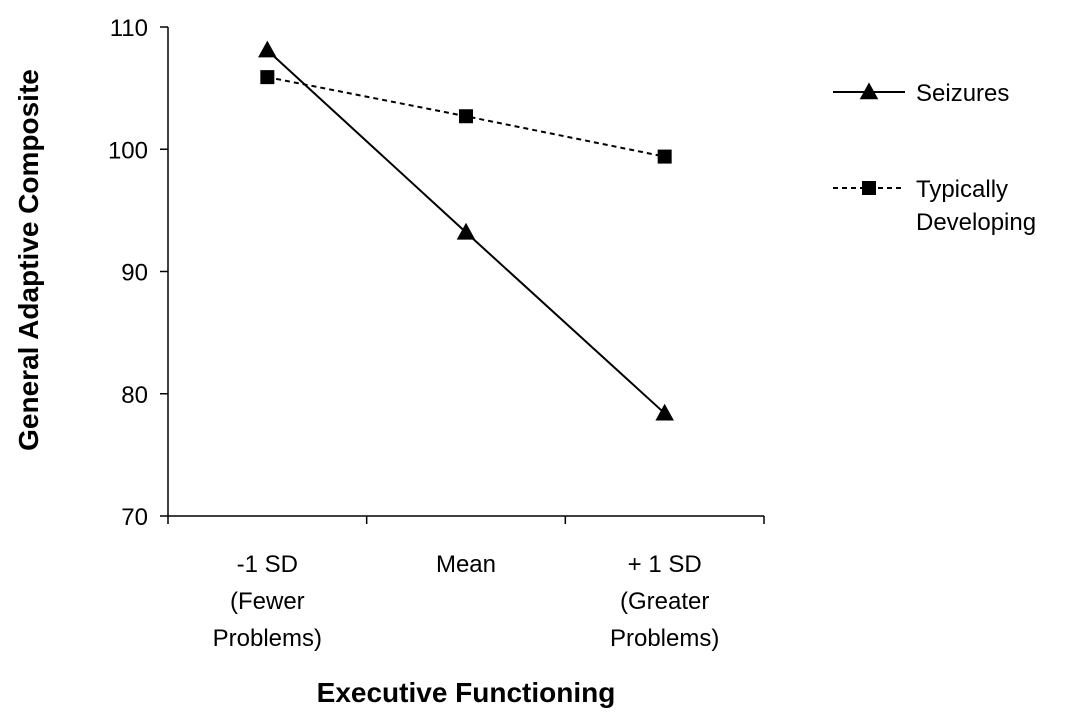 The image size is (1073, 713). What do you see at coordinates (267, 564) in the screenshot?
I see `x-tick-label: -1 SD` at bounding box center [267, 564].